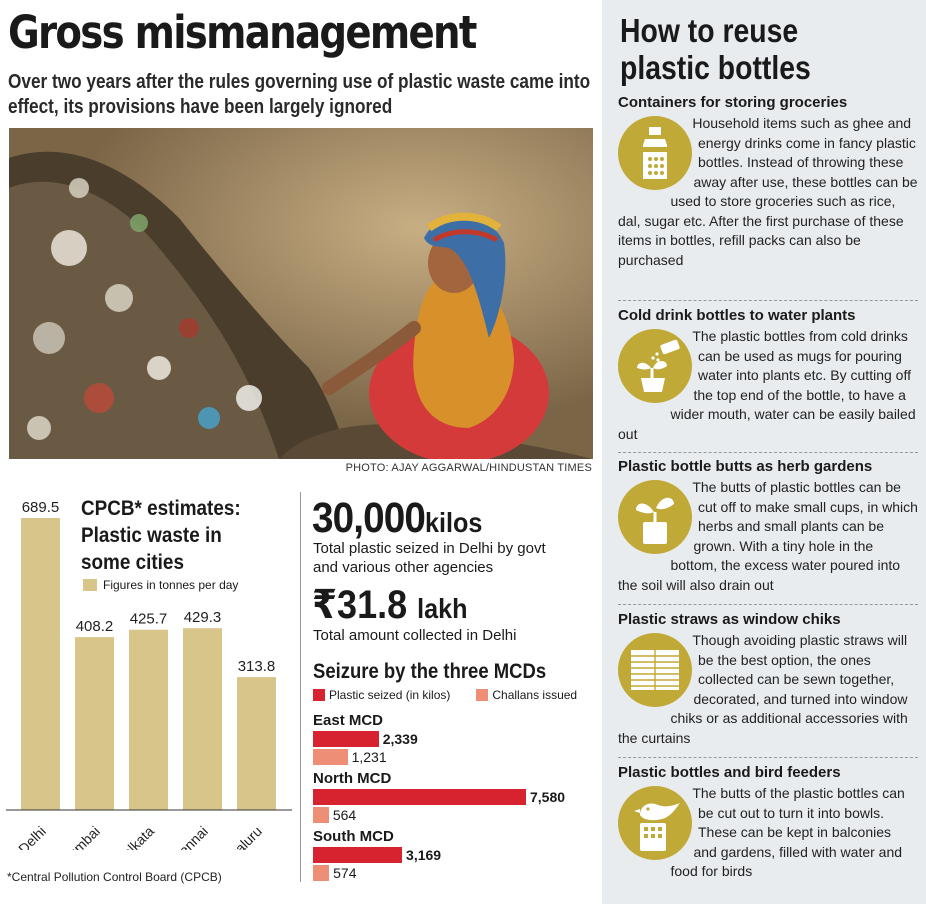 The height and width of the screenshot is (904, 926). What do you see at coordinates (41, 507) in the screenshot?
I see `bar-value-label: 689.5` at bounding box center [41, 507].